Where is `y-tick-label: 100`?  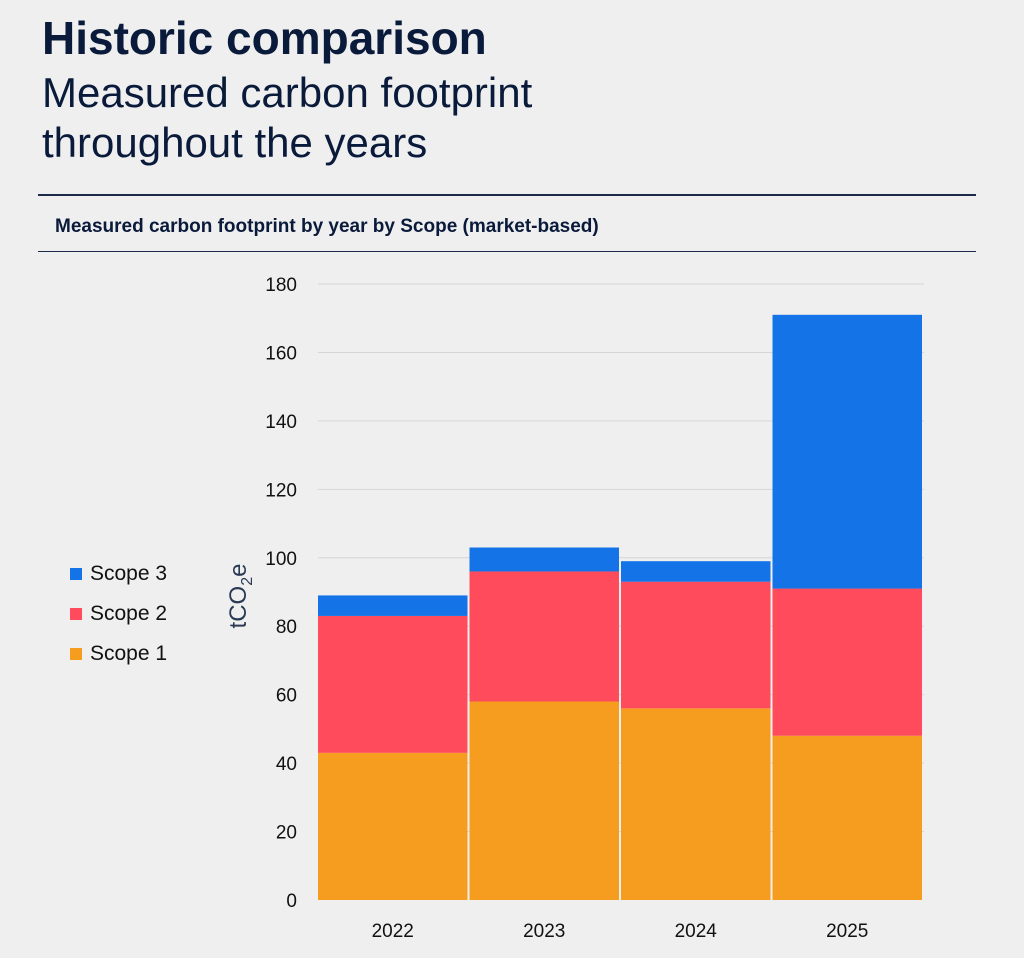
y-tick-label: 100 is located at coordinates (281, 559).